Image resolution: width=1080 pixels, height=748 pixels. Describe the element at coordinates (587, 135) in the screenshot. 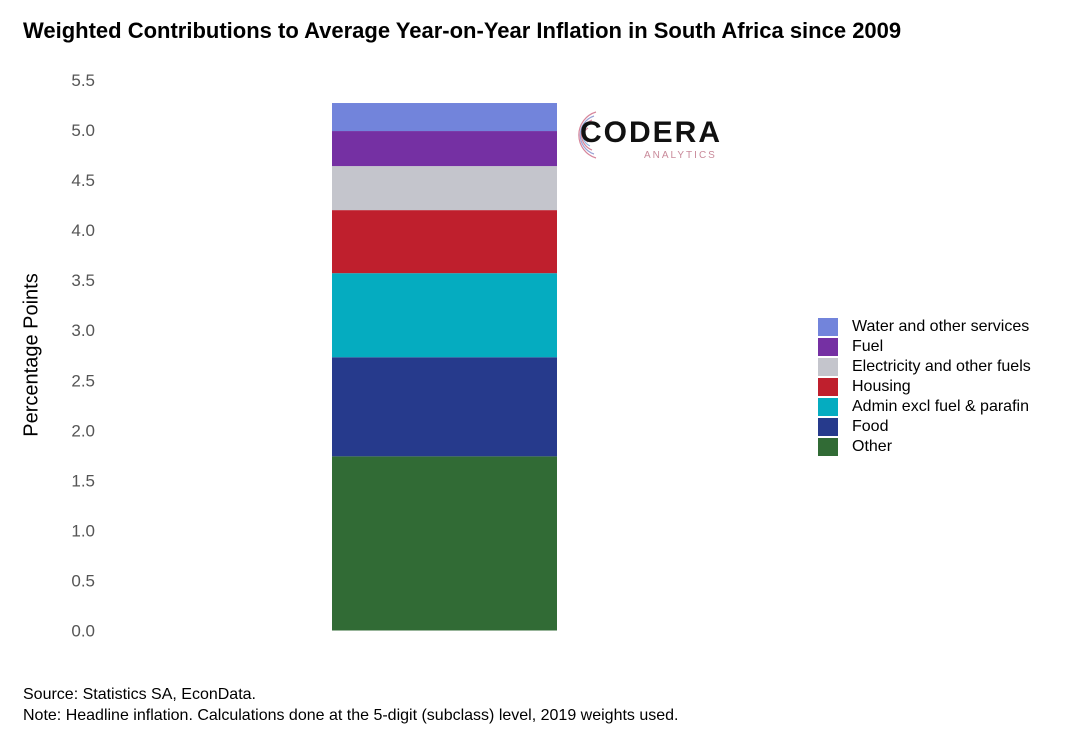

I see `codera-logo-mark-icon` at that location.